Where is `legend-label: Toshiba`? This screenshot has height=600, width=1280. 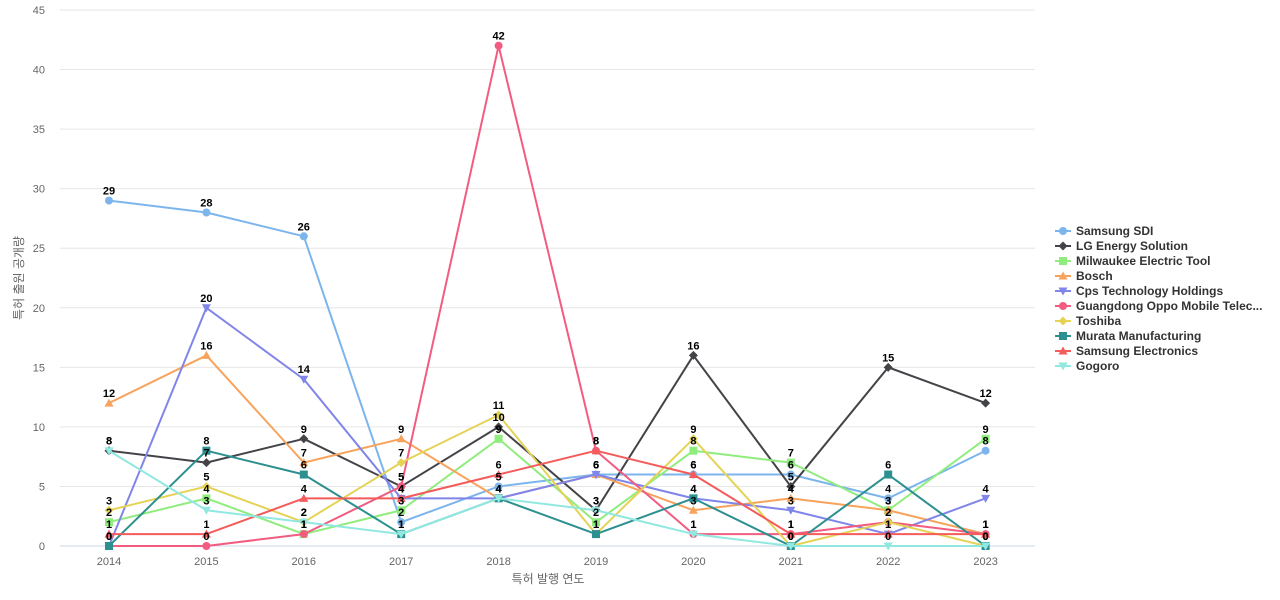 legend-label: Toshiba is located at coordinates (1098, 321).